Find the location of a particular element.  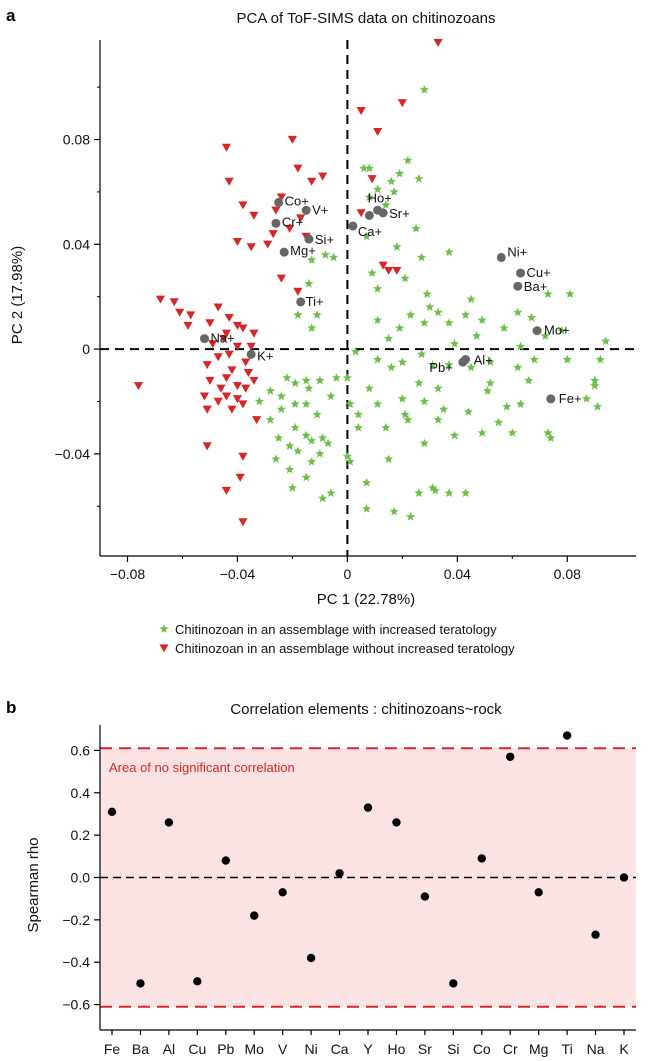

element-label: Pb+ is located at coordinates (441, 367).